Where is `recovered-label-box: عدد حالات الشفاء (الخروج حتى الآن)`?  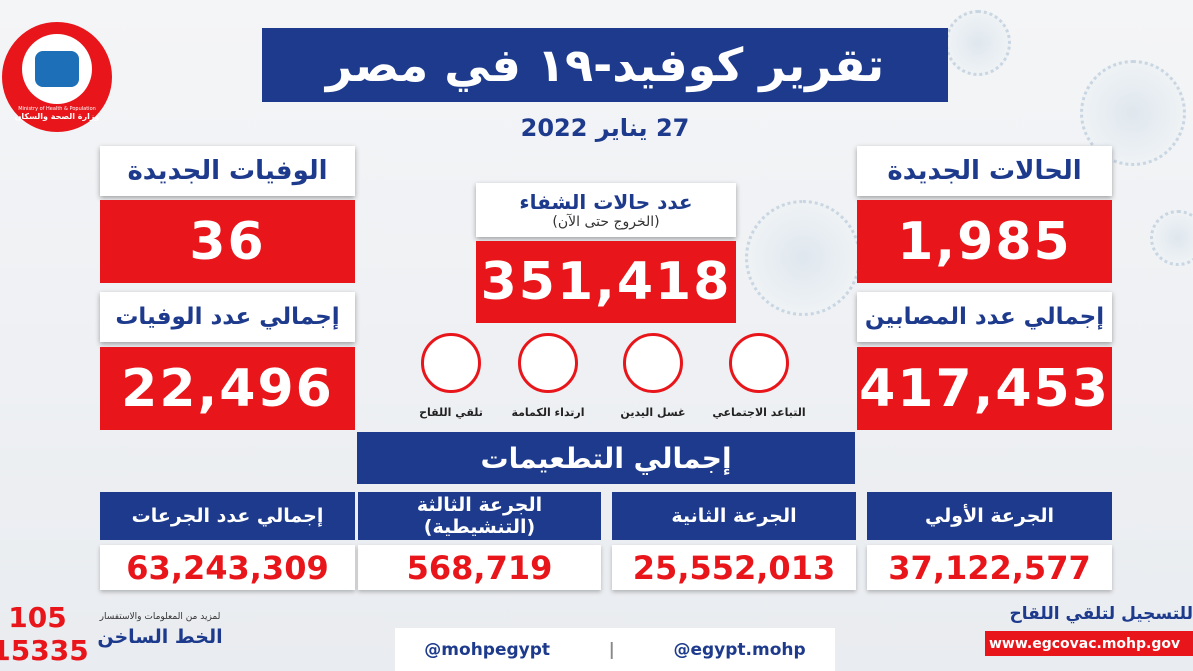
recovered-label-box: عدد حالات الشفاء (الخروج حتى الآن) is located at coordinates (606, 210).